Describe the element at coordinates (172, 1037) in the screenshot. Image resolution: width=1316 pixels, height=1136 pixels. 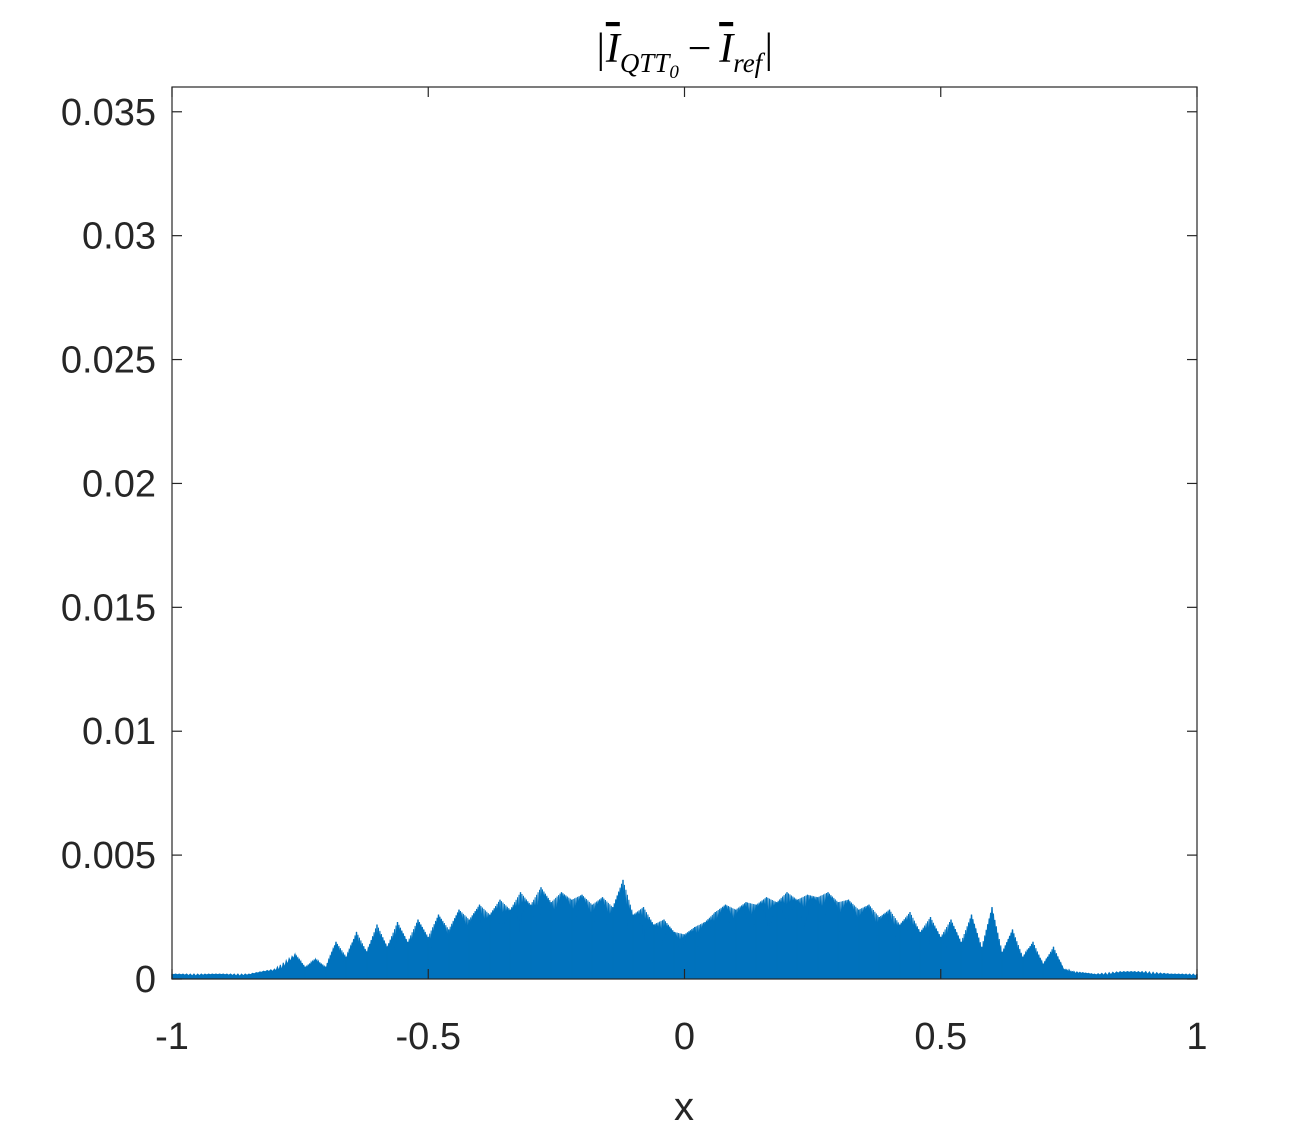
I see `x-tick-label: -1` at that location.